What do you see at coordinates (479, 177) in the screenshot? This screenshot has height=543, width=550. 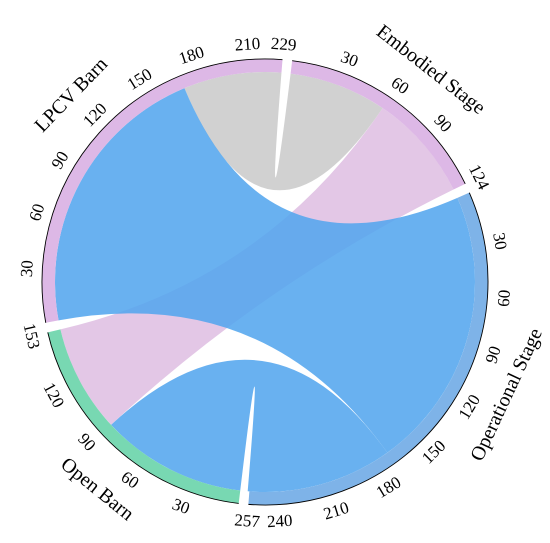 I see `tick-label: 124` at bounding box center [479, 177].